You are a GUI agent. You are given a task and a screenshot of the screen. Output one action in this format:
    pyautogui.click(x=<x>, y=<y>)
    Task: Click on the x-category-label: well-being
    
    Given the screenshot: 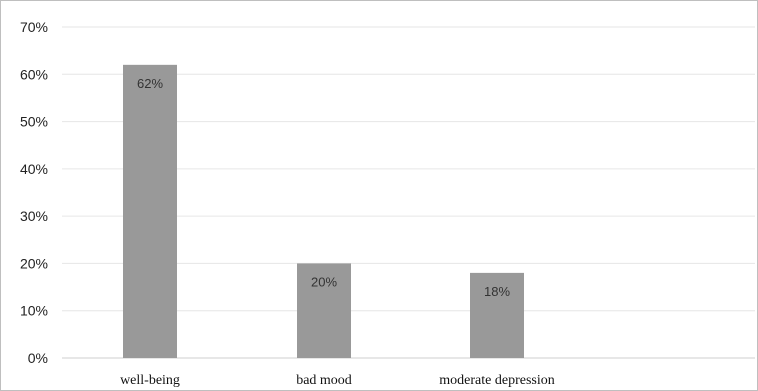 What is the action you would take?
    pyautogui.click(x=150, y=380)
    